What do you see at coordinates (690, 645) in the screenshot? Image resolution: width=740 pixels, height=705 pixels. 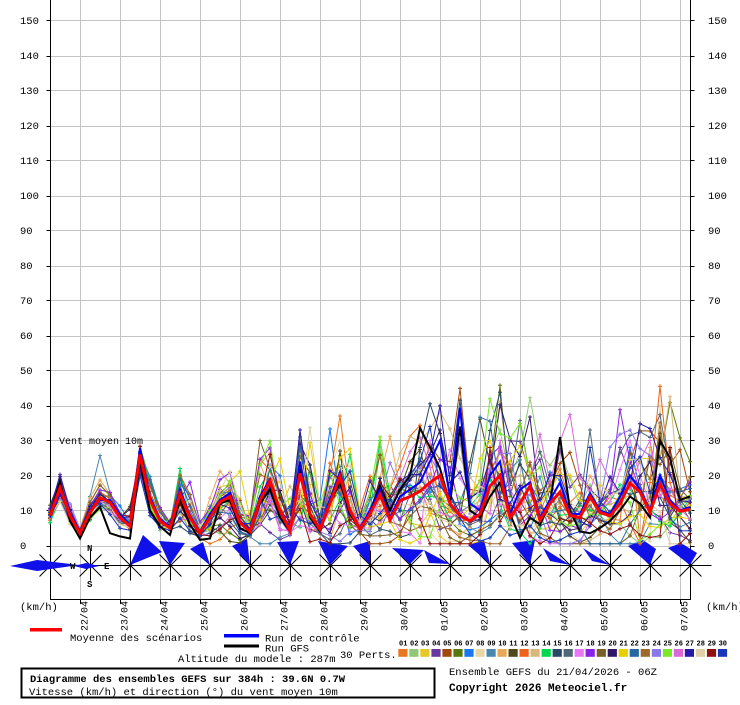 I see `svg-text: 27` at bounding box center [690, 645].